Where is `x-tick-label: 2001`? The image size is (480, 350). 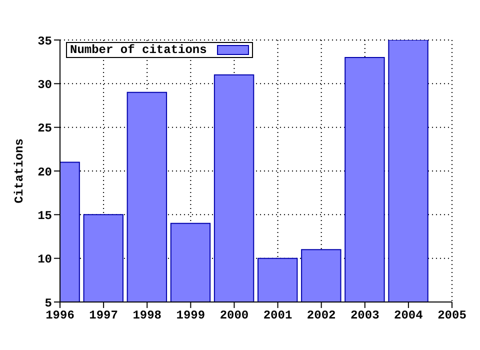 x-tick-label: 2001 is located at coordinates (277, 315).